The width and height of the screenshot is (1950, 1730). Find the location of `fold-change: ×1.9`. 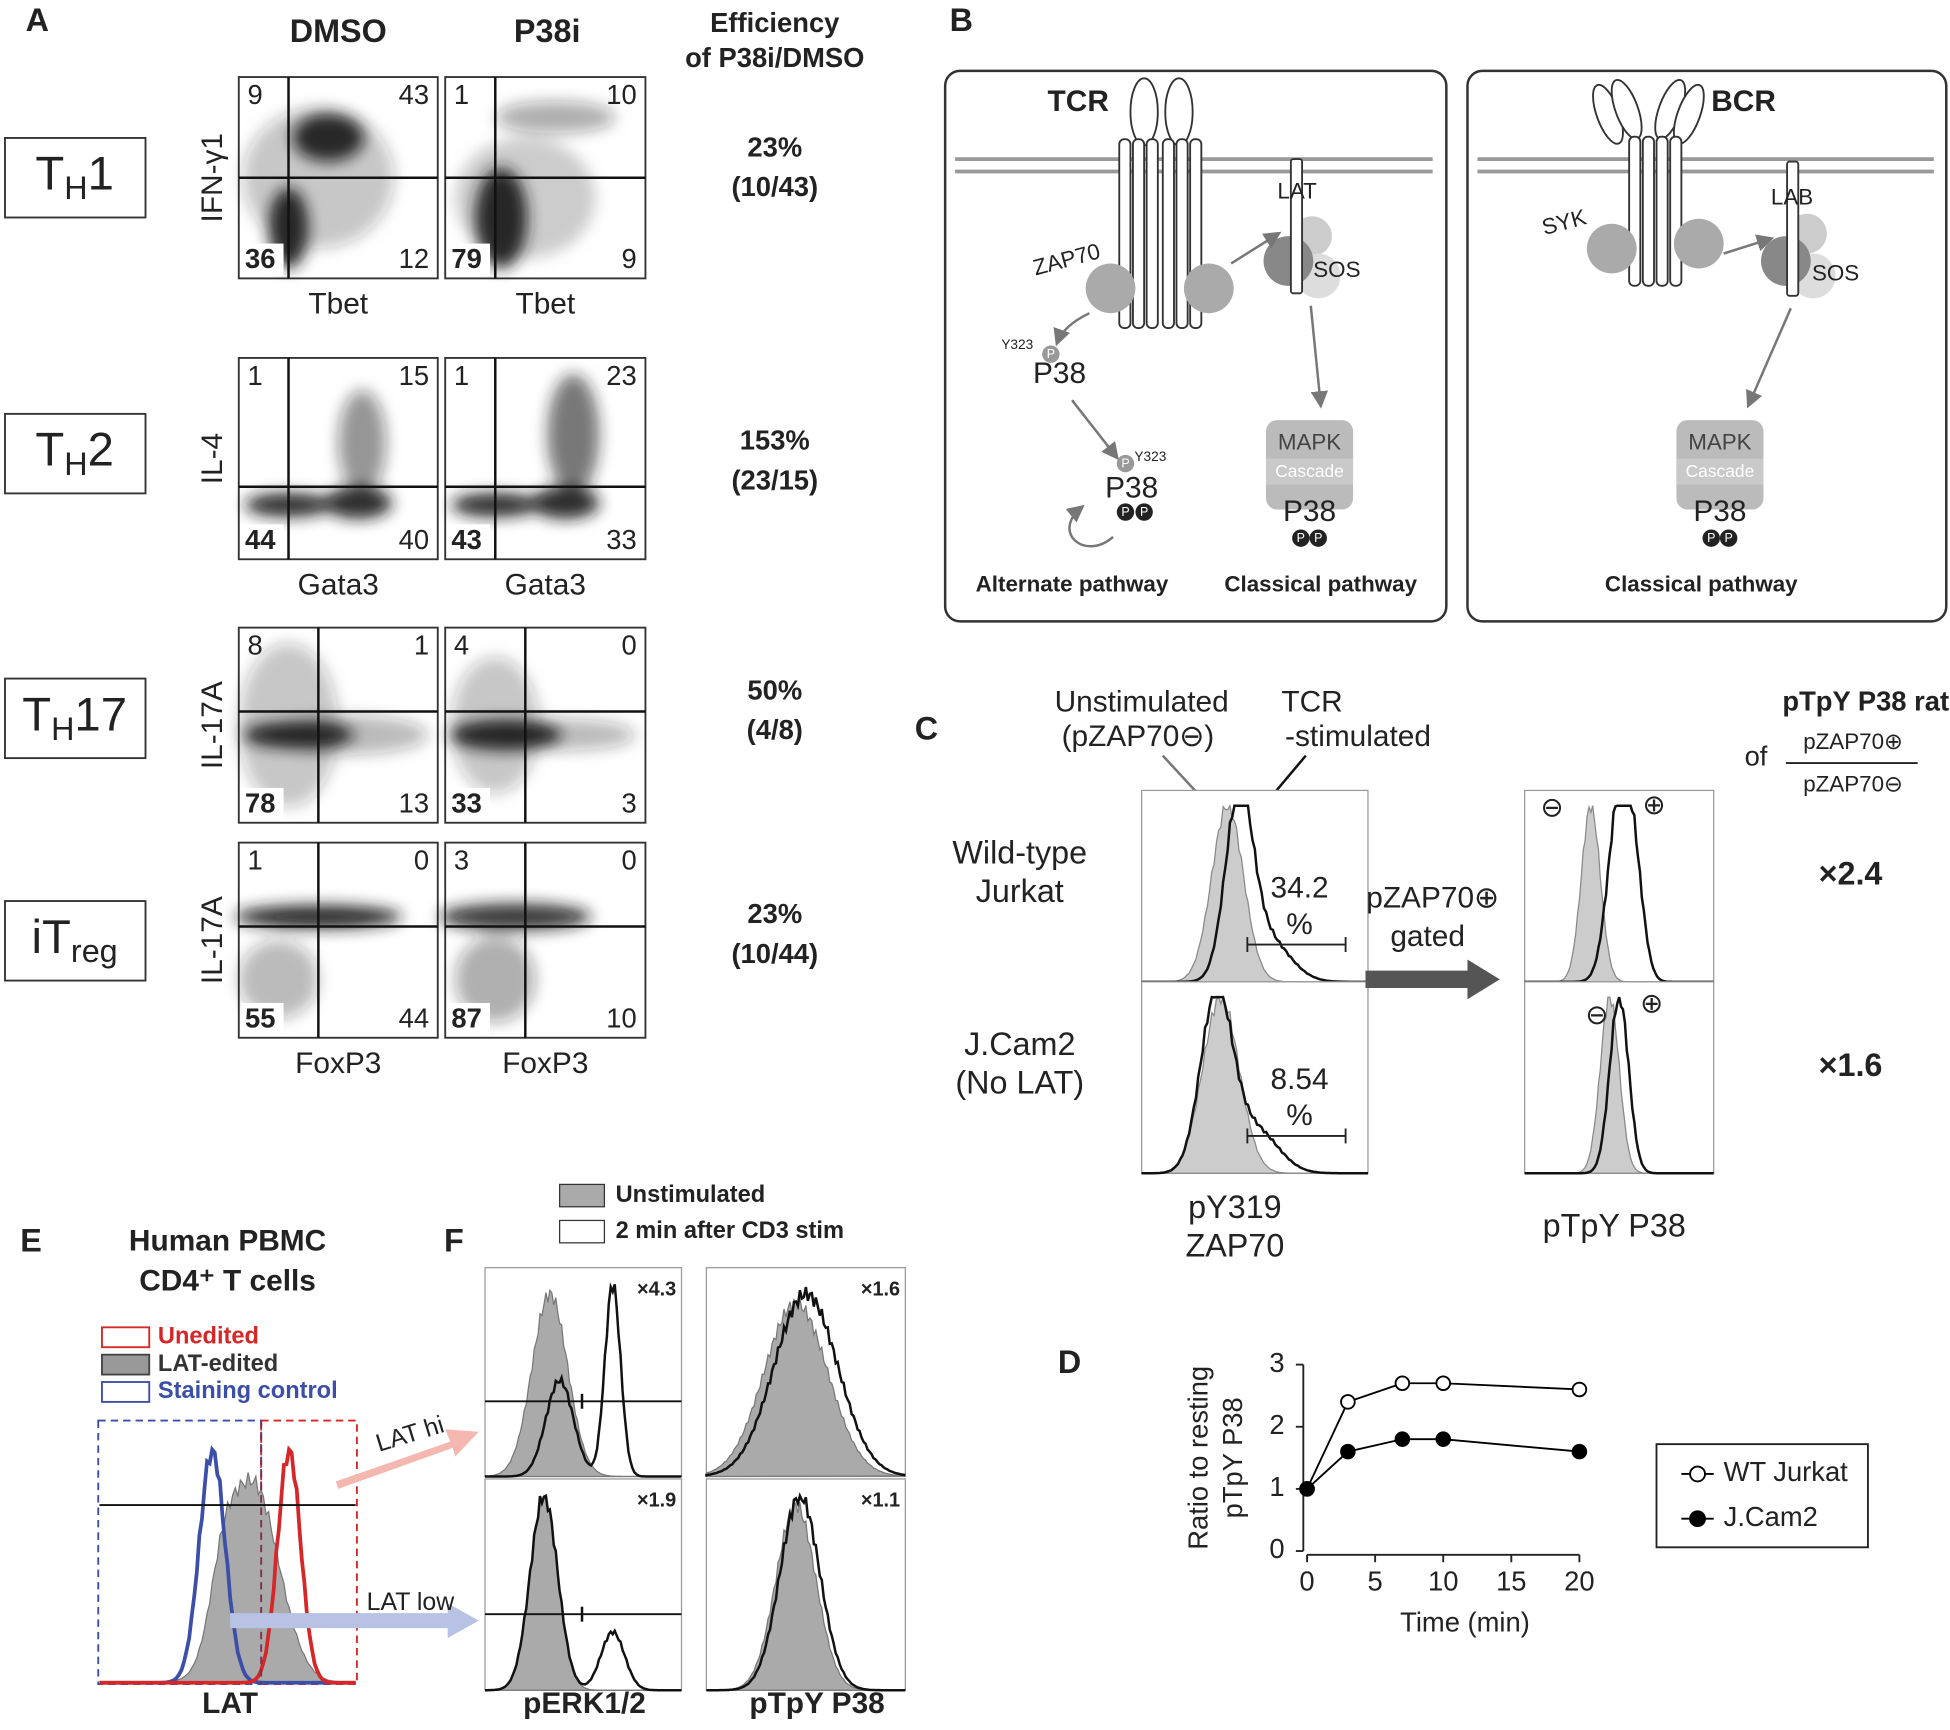

fold-change: ×1.9 is located at coordinates (656, 1501).